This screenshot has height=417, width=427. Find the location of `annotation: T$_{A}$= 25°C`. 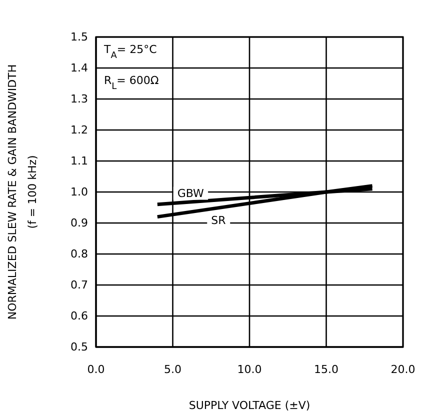

annotation: T$_{A}$= 25°C is located at coordinates (130, 52).